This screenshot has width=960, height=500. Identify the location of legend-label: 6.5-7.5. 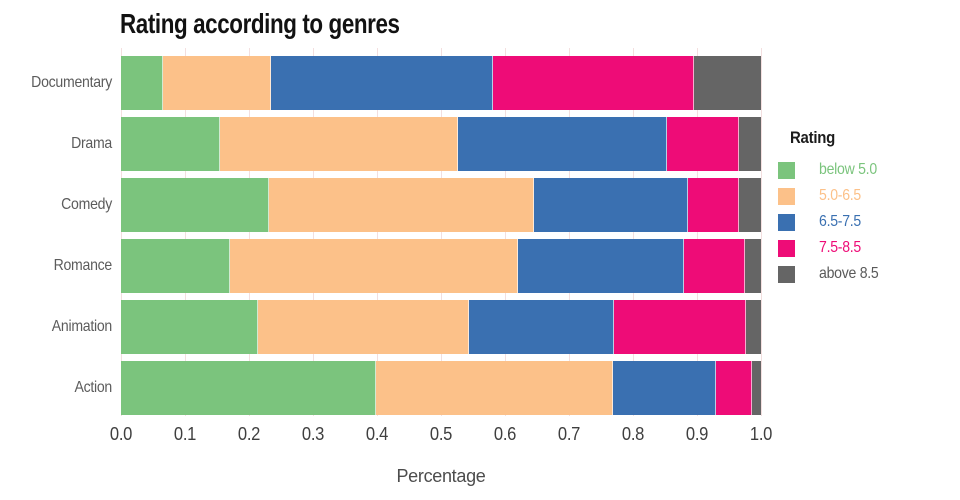
(840, 221).